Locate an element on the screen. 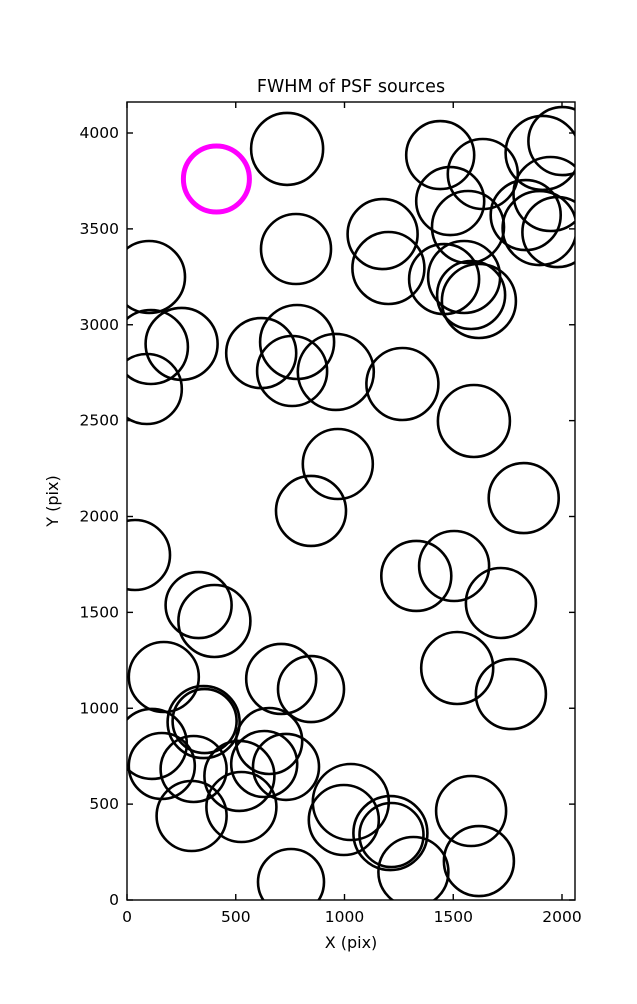  x-tick-labels: 0 500 1000 1500 2000 is located at coordinates (352, 917).